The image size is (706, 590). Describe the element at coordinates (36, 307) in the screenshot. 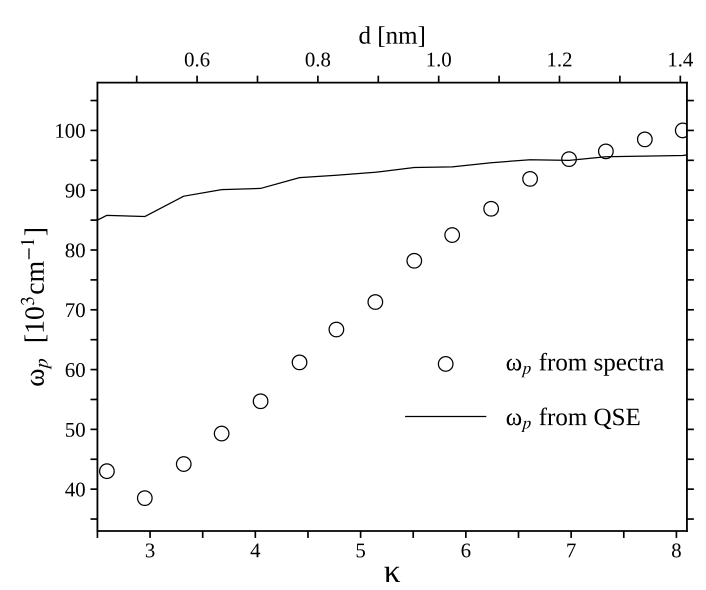

I see `y-axis-title: ω$_{p}$ [10$^{3}$cm$^{−1}$]` at that location.